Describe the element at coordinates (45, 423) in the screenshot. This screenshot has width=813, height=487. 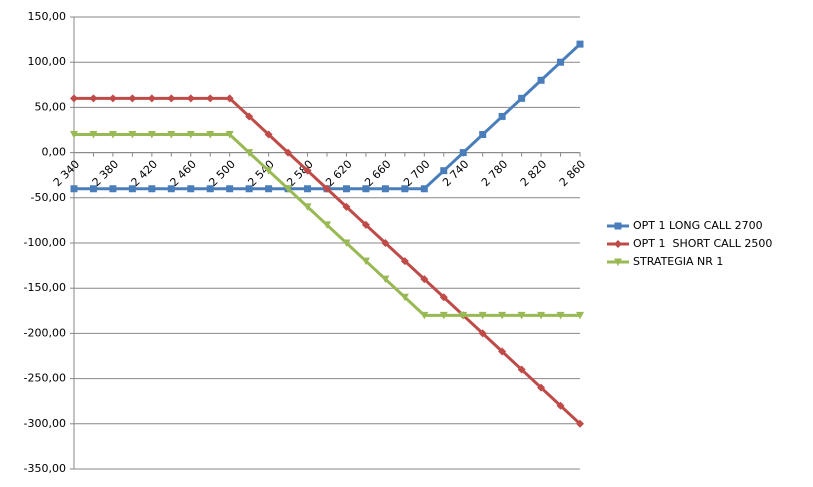
I see `y-tick-label: -300,00` at that location.